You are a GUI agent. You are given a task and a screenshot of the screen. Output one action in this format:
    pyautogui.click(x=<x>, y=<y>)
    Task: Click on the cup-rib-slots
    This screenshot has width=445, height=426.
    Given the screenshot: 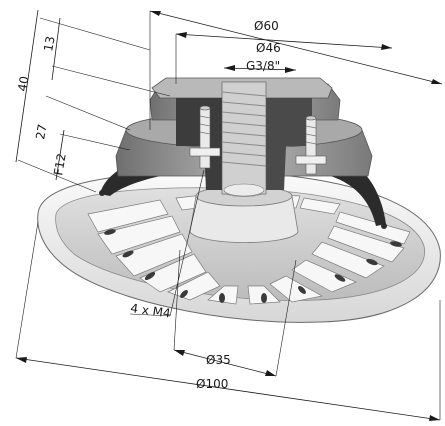 What is the action you would take?
    pyautogui.click(x=253, y=266)
    